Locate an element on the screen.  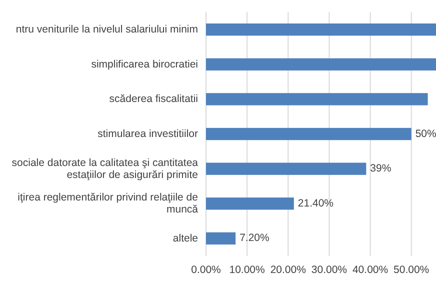
data-label: 21.40% is located at coordinates (316, 203).